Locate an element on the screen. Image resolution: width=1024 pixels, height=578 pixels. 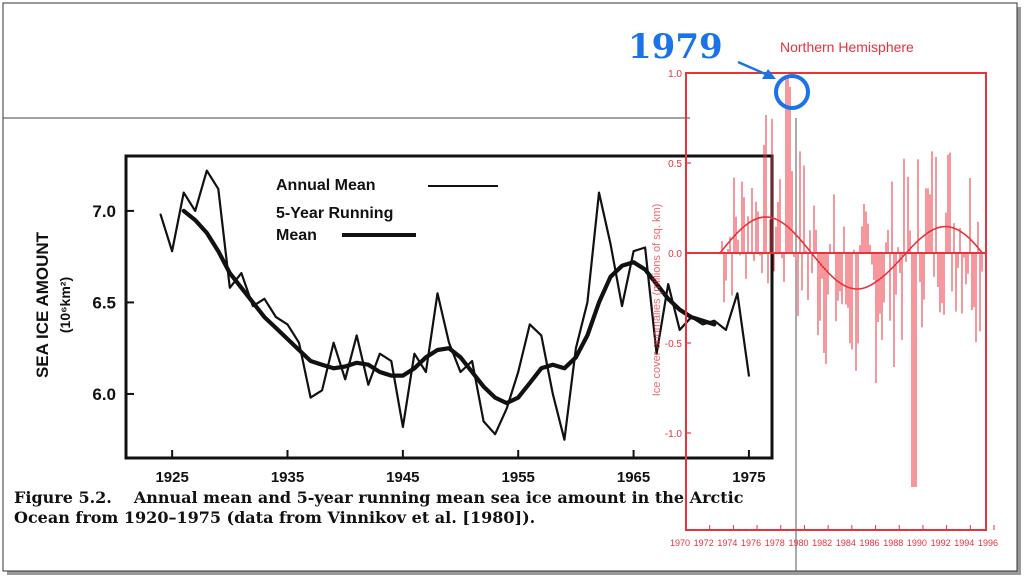
annotation-arrowhead is located at coordinates (769, 74).